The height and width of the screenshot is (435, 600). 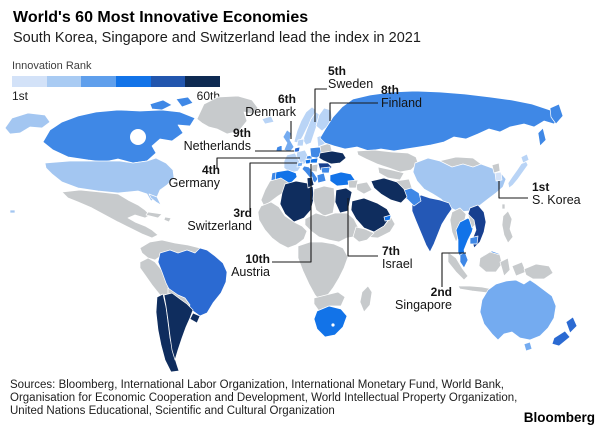 What do you see at coordinates (332, 157) in the screenshot?
I see `country-ukraine` at bounding box center [332, 157].